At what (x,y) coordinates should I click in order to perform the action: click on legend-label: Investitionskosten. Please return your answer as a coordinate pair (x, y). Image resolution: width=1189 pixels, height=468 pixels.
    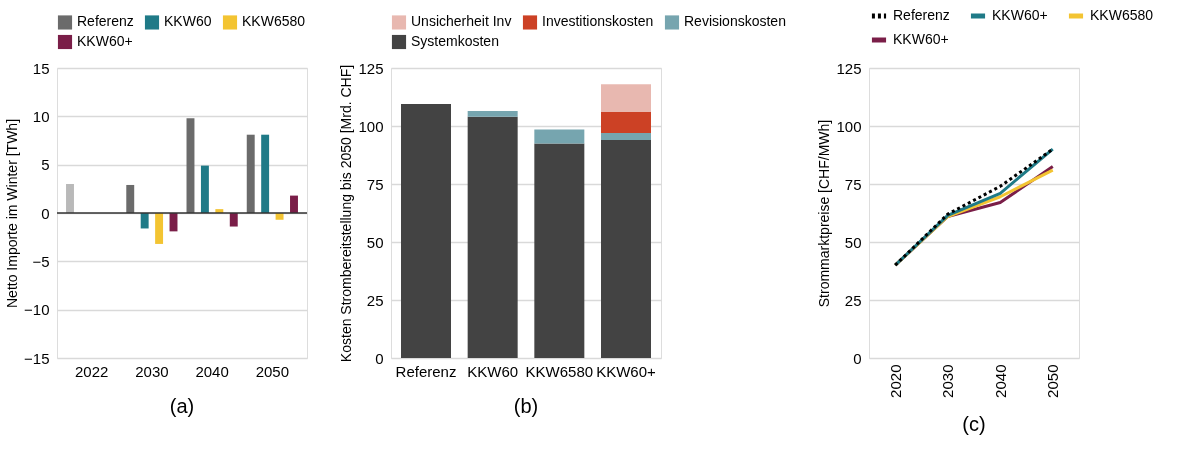
    Looking at the image, I should click on (598, 21).